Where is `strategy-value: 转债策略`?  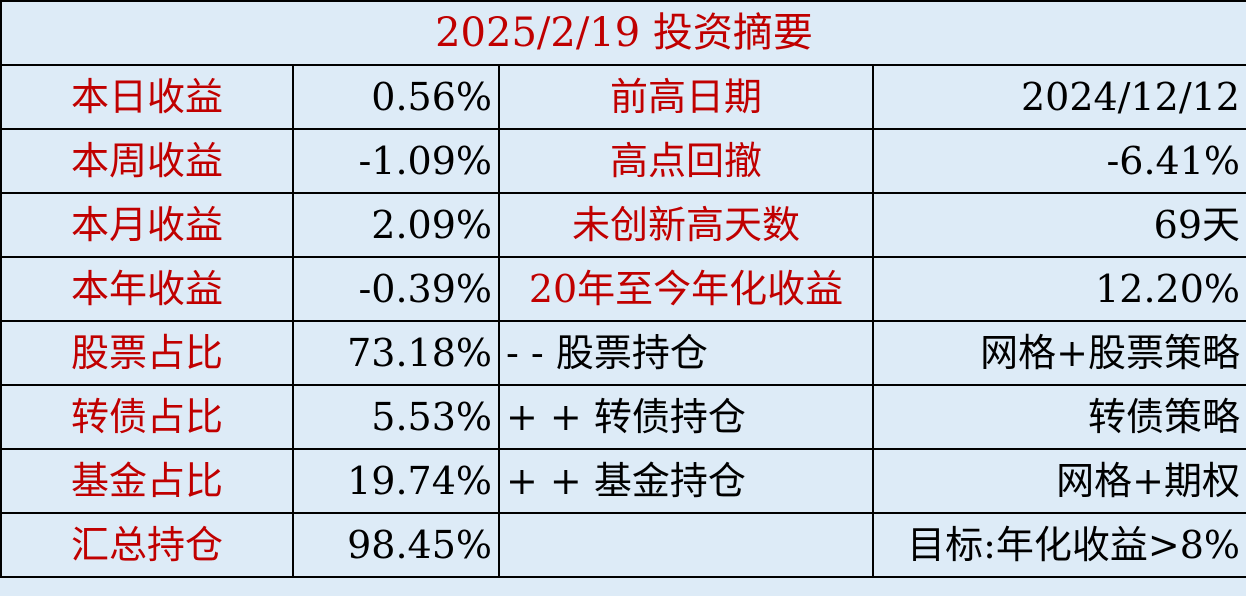 strategy-value: 转债策略 is located at coordinates (1059, 417).